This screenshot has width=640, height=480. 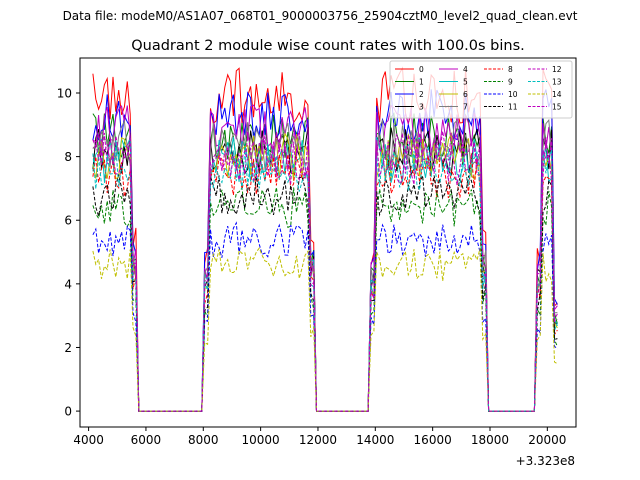 What do you see at coordinates (203, 440) in the screenshot?
I see `x-tick-label: 8000` at bounding box center [203, 440].